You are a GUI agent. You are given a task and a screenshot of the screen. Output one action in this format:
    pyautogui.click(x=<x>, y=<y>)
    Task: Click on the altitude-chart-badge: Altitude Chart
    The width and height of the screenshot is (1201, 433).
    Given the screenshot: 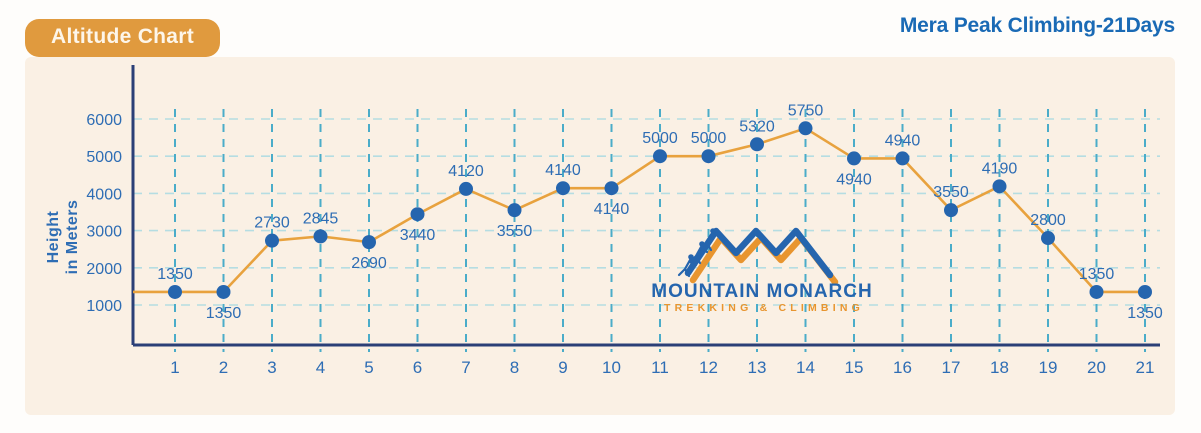 What is the action you would take?
    pyautogui.click(x=123, y=38)
    